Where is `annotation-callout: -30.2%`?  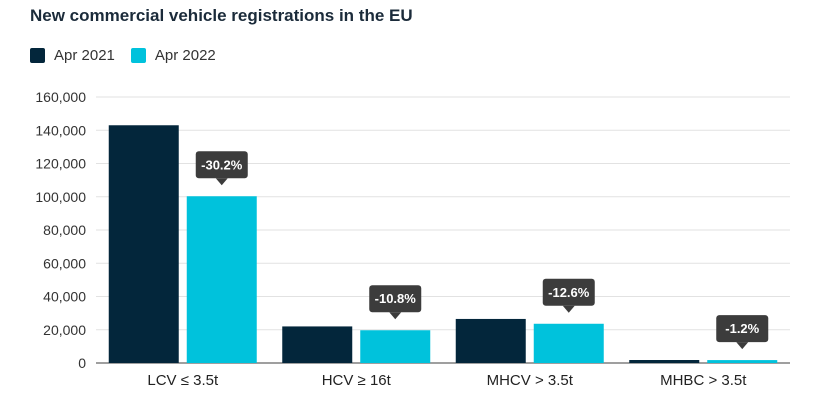 annotation-callout: -30.2% is located at coordinates (221, 168).